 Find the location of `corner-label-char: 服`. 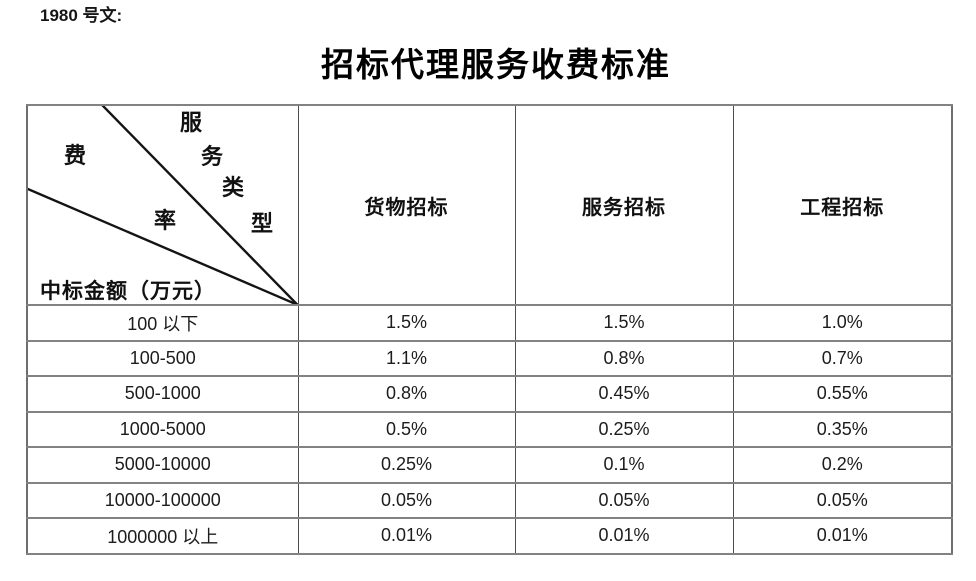

corner-label-char: 服 is located at coordinates (191, 122).